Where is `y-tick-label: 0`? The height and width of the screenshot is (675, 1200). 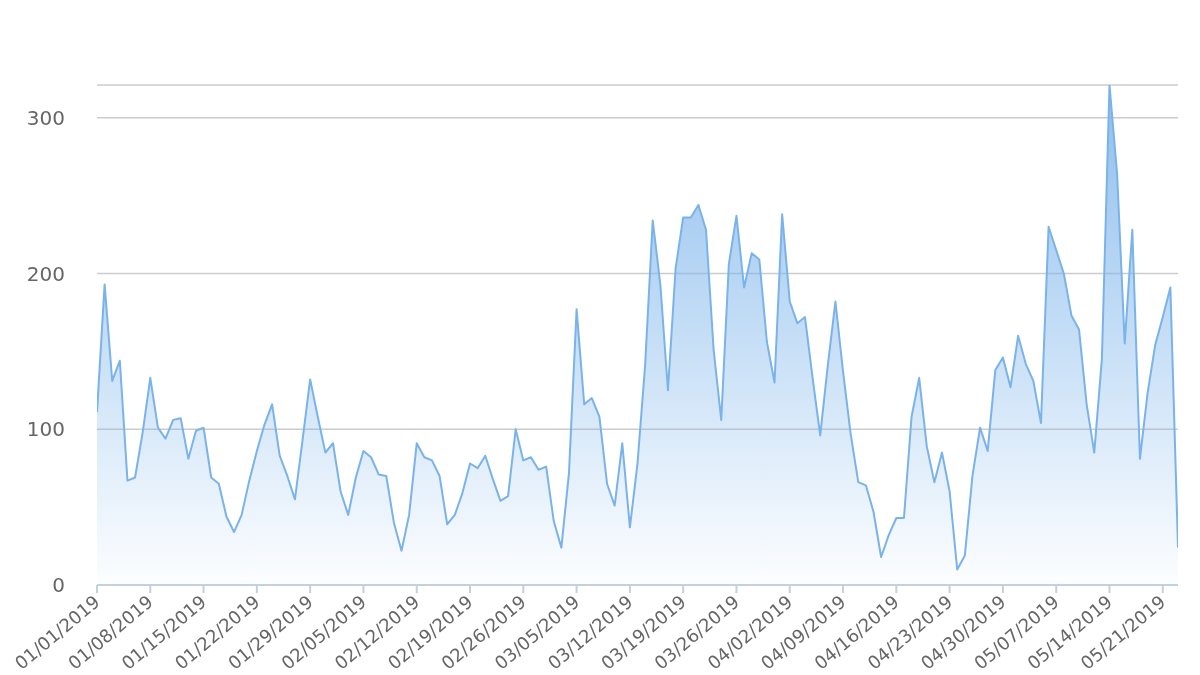 y-tick-label: 0 is located at coordinates (58, 585).